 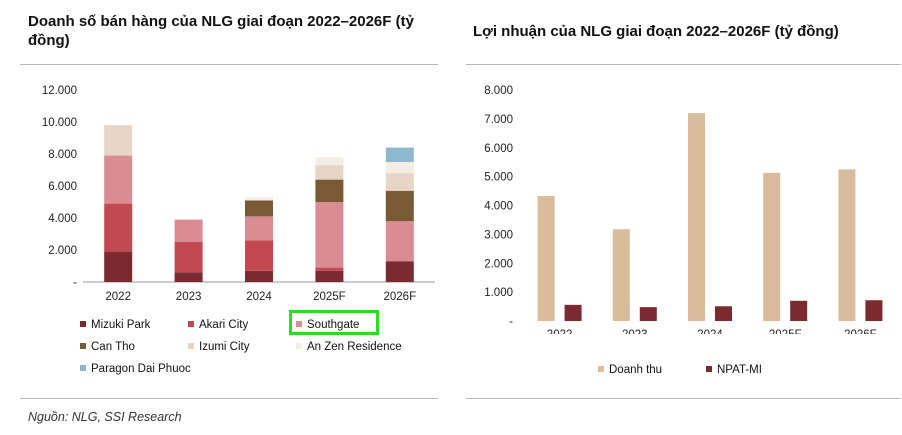 What do you see at coordinates (188, 257) in the screenshot?
I see `bar-segment-akari-city-2023` at bounding box center [188, 257].